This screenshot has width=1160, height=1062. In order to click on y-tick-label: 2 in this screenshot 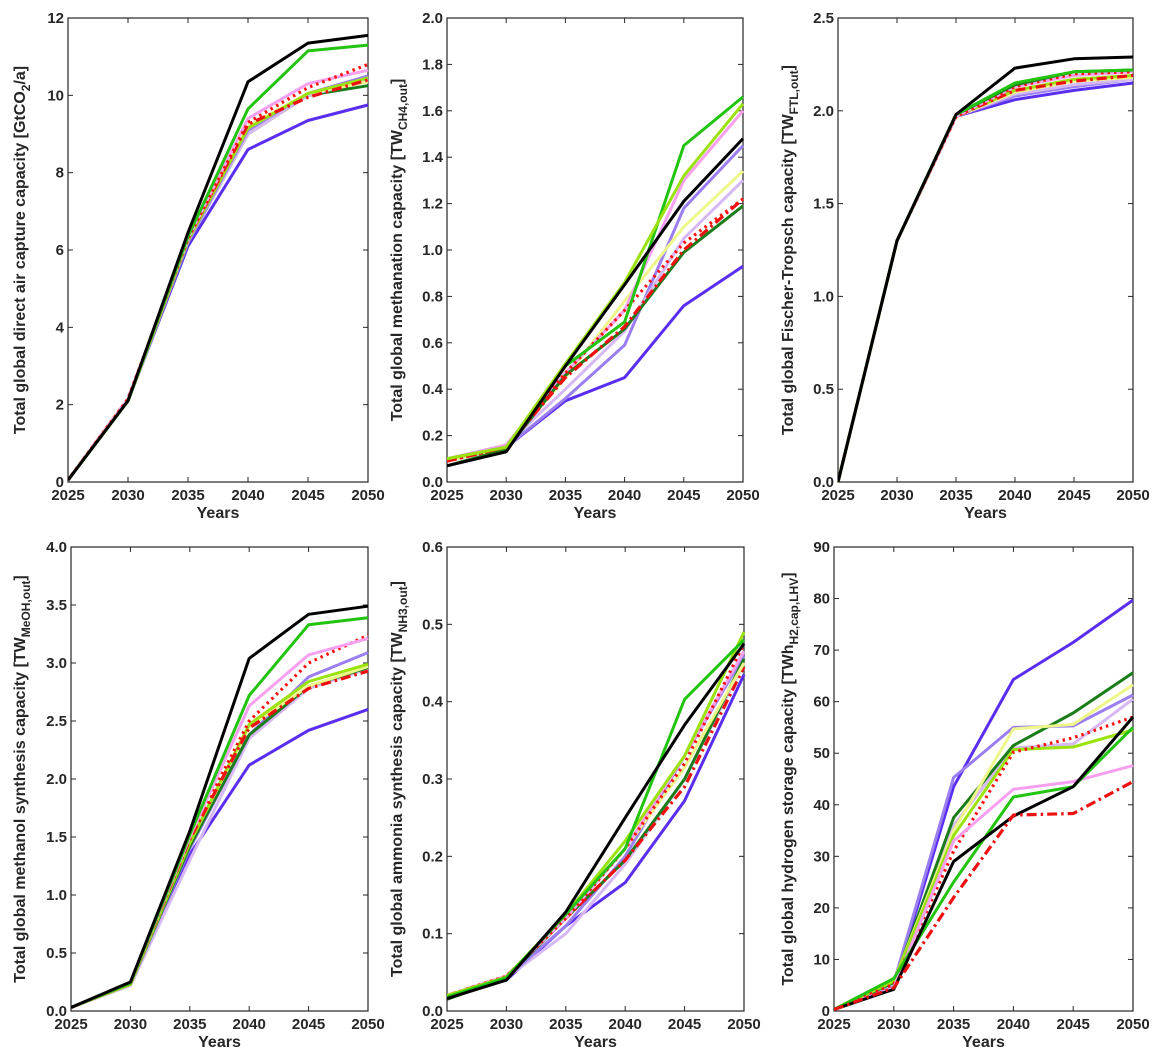, I will do `click(60, 405)`.